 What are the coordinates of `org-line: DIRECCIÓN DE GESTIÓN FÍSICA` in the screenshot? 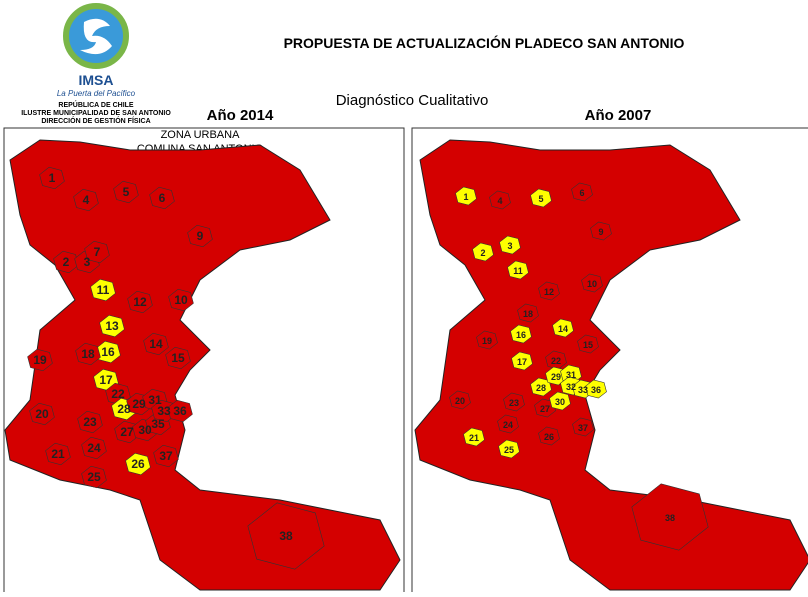 It's located at (95, 120).